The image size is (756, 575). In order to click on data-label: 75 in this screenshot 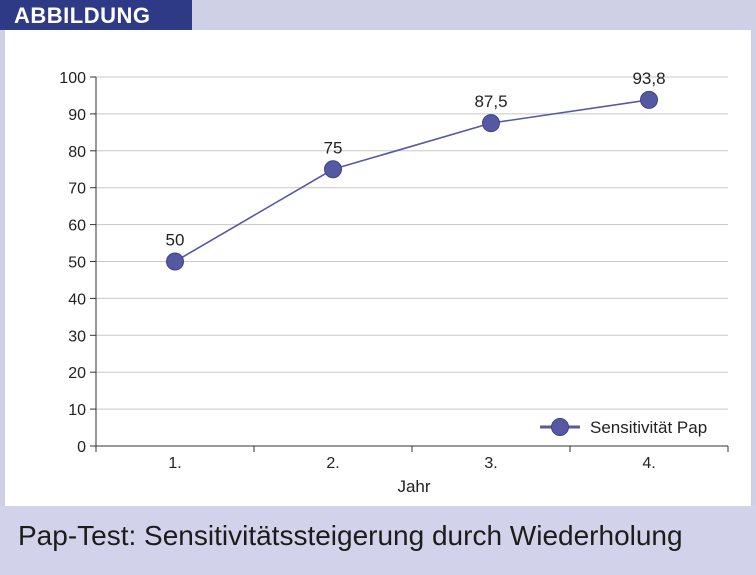, I will do `click(333, 147)`.